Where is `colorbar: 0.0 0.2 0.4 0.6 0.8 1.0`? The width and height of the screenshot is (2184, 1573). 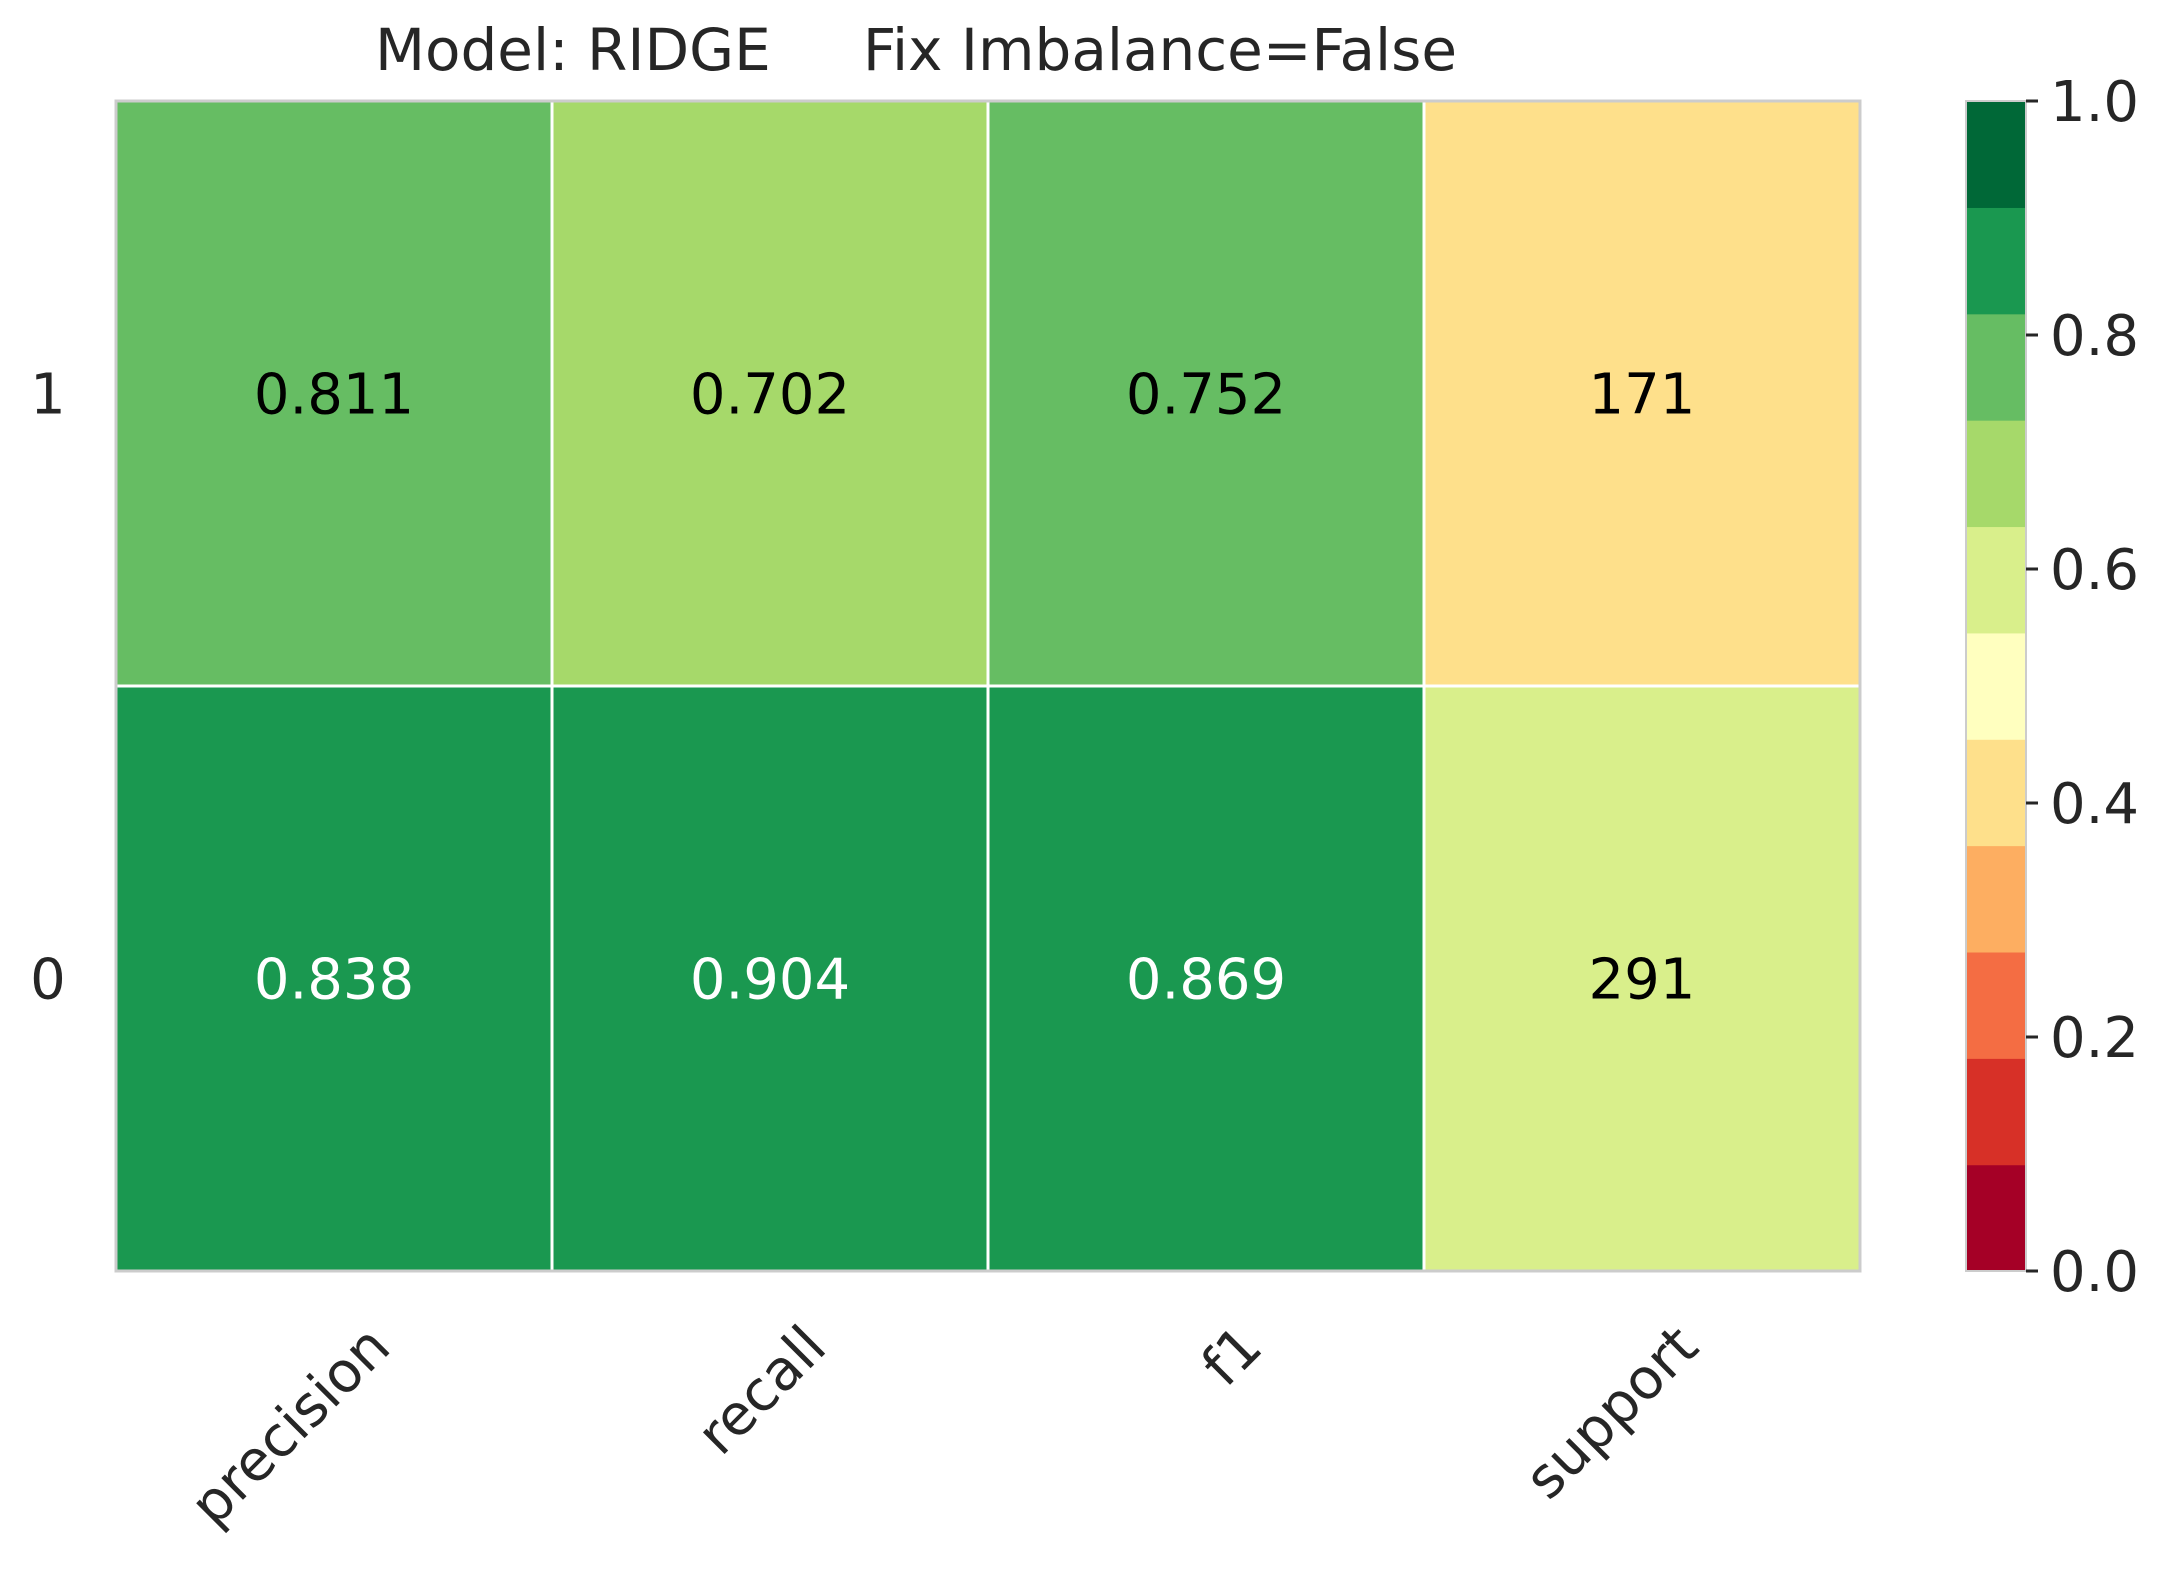
colorbar: 0.0 0.2 0.4 0.6 0.8 1.0 is located at coordinates (2052, 687).